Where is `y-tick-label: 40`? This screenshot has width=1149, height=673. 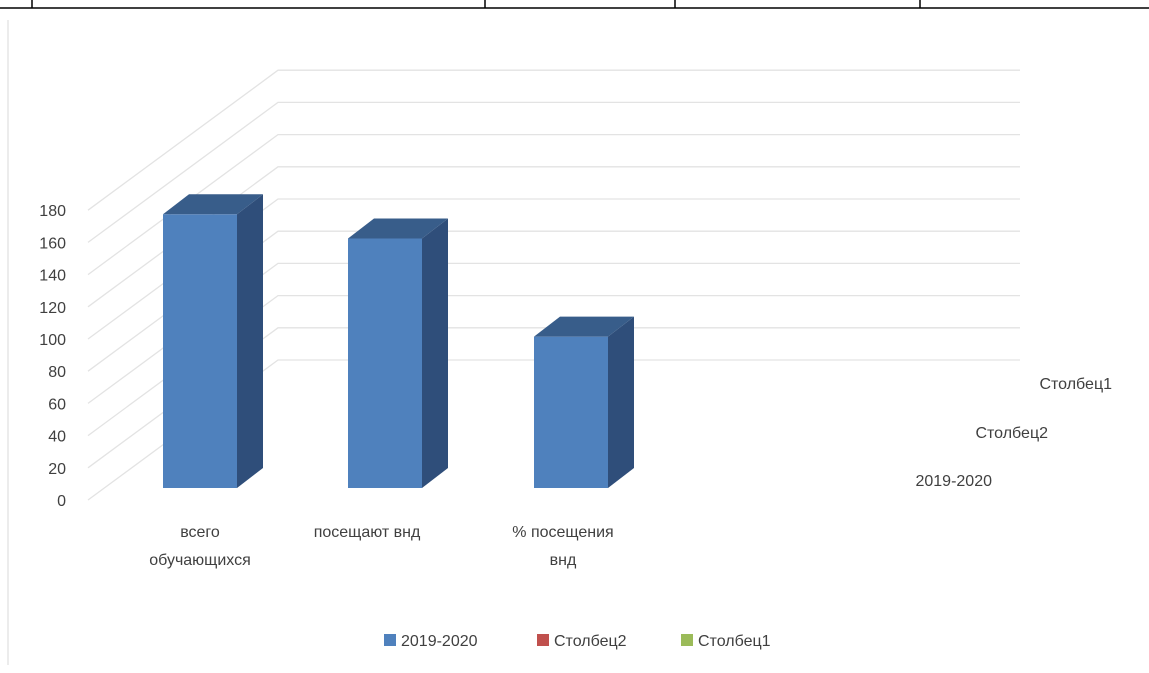
y-tick-label: 40 is located at coordinates (57, 437).